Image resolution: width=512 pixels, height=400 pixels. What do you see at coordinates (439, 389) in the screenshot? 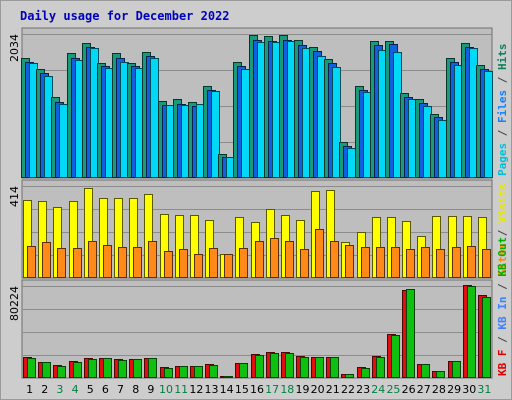
I see `x-tick-label: 28` at bounding box center [439, 389].